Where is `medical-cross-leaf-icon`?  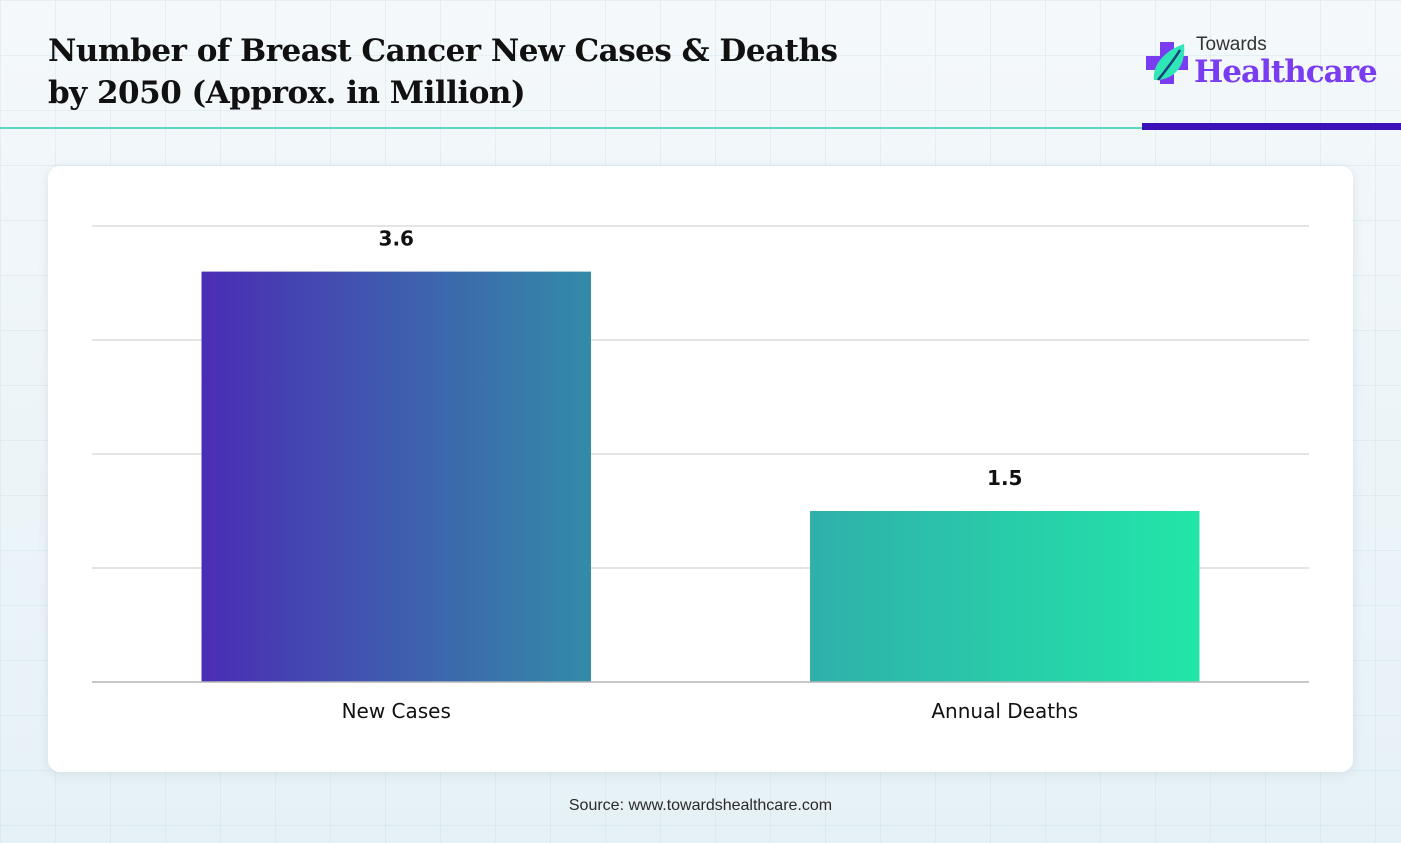
medical-cross-leaf-icon is located at coordinates (1167, 63).